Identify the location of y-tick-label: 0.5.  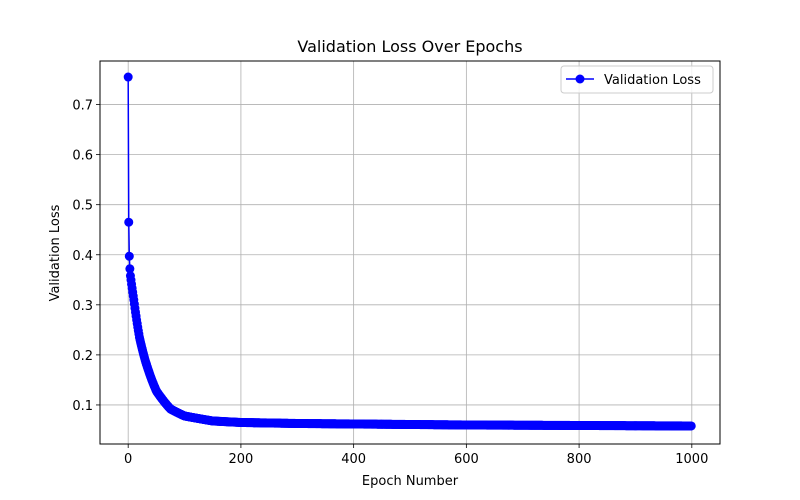
(82, 206).